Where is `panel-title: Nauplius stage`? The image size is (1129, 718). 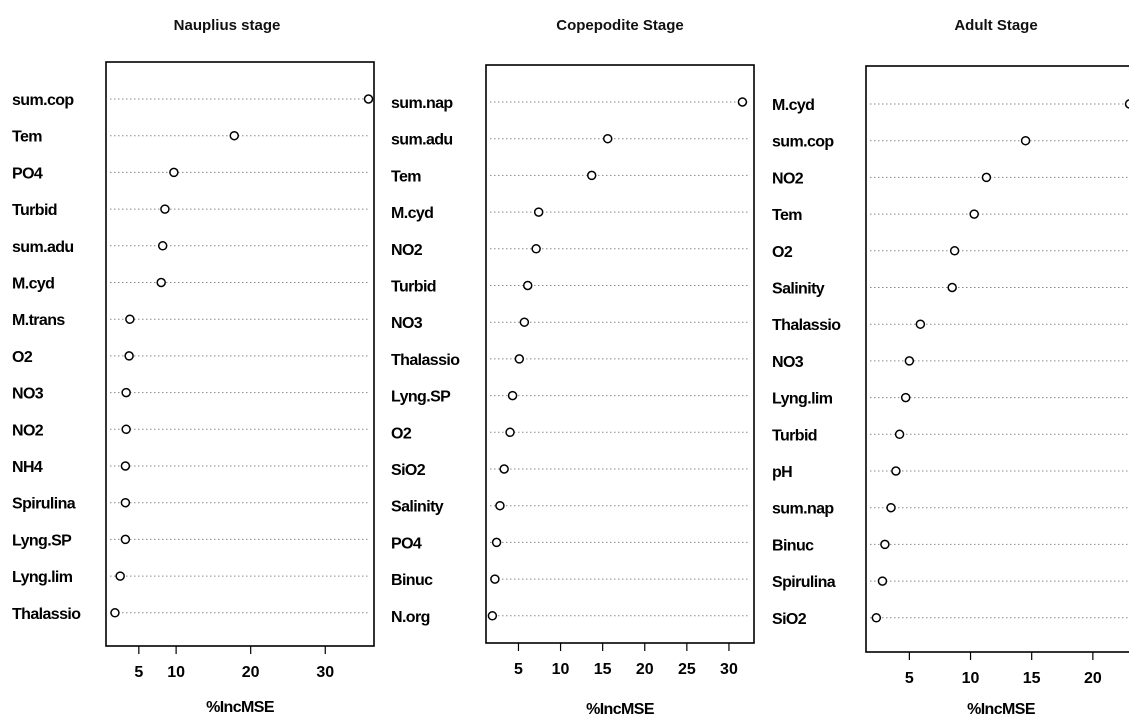 panel-title: Nauplius stage is located at coordinates (227, 25).